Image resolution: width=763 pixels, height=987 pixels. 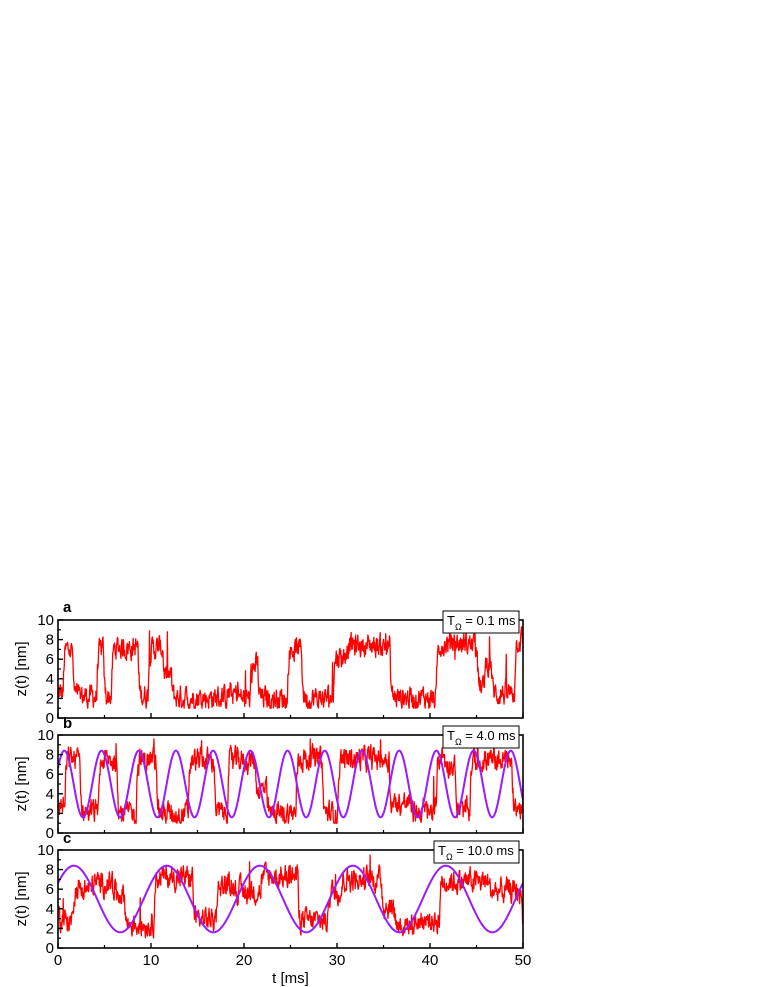 What do you see at coordinates (523, 960) in the screenshot?
I see `x-tick-label: 50` at bounding box center [523, 960].